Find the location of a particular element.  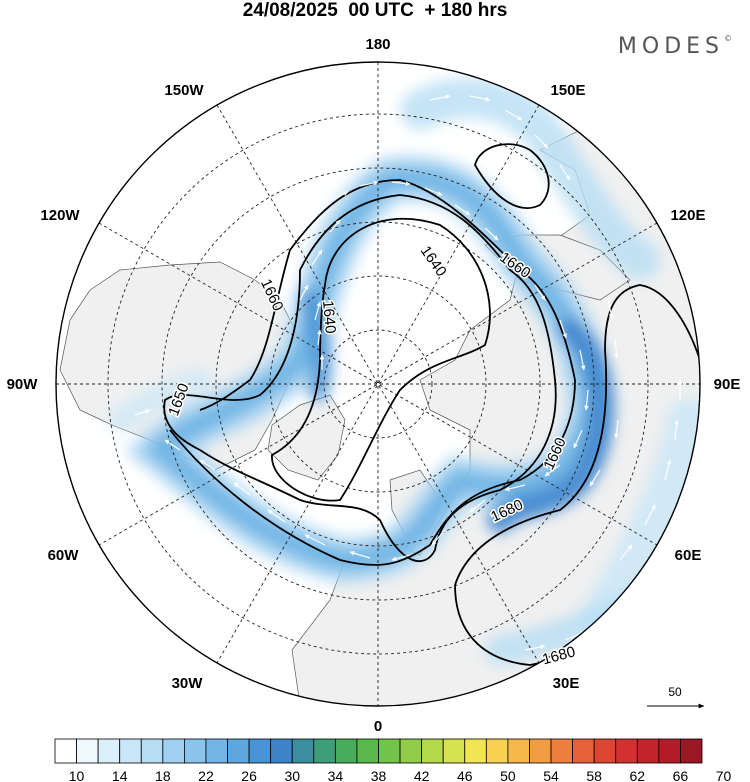

colorbar-tick-label: 42 is located at coordinates (422, 775).